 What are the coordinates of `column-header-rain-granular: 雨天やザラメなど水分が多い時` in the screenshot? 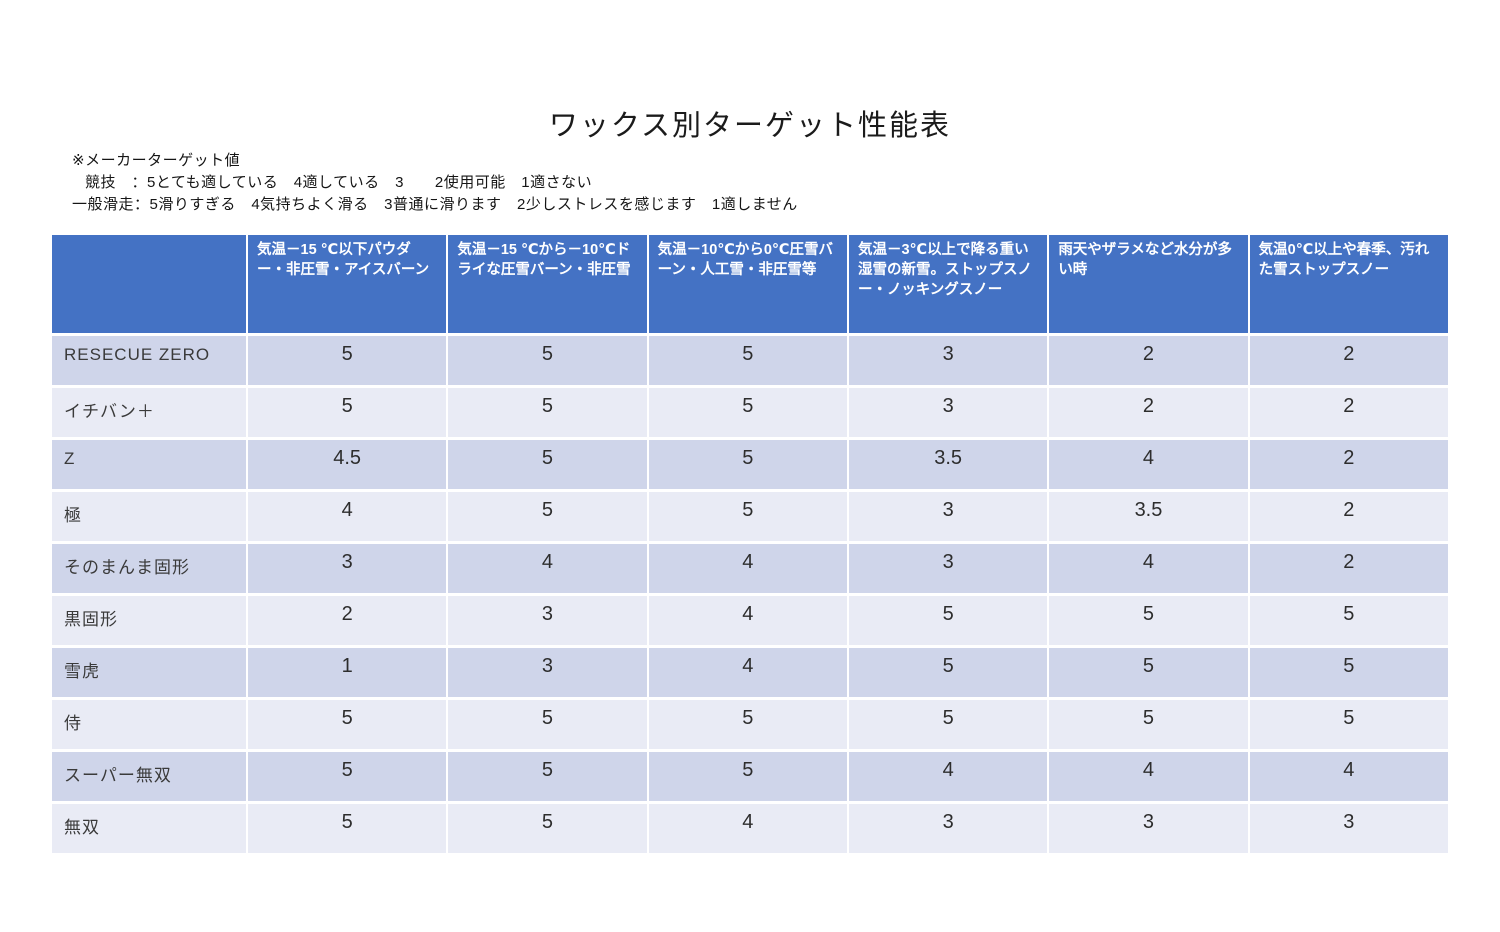 It's located at (1148, 284).